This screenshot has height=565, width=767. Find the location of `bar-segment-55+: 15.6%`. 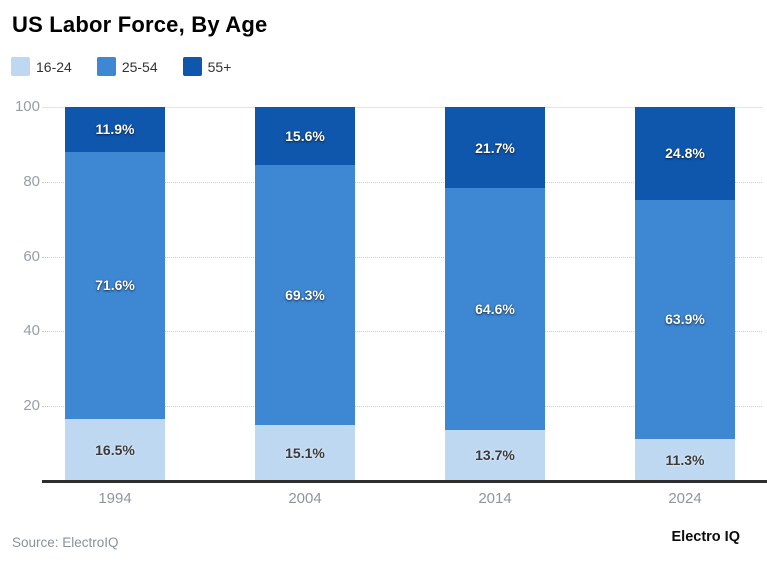

bar-segment-55+: 15.6% is located at coordinates (305, 136).